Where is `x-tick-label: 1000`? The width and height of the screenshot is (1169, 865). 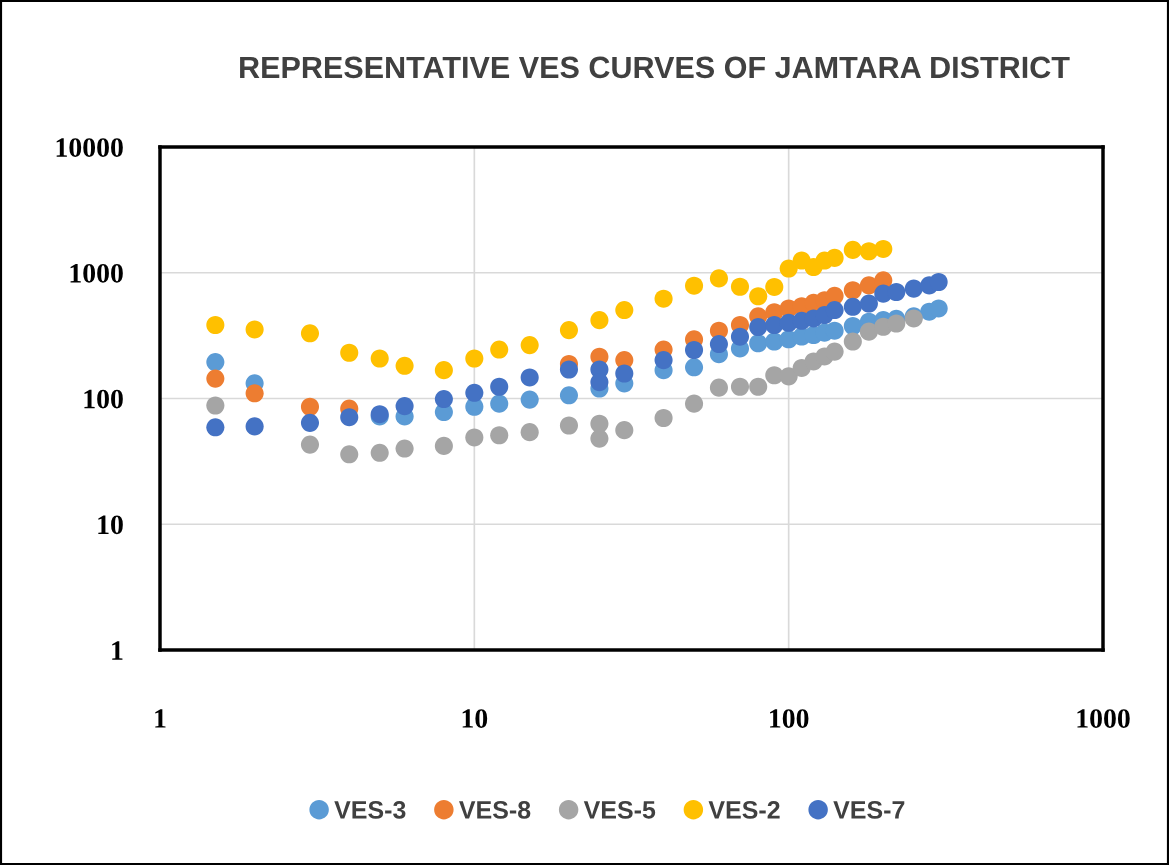
x-tick-label: 1000 is located at coordinates (1103, 718).